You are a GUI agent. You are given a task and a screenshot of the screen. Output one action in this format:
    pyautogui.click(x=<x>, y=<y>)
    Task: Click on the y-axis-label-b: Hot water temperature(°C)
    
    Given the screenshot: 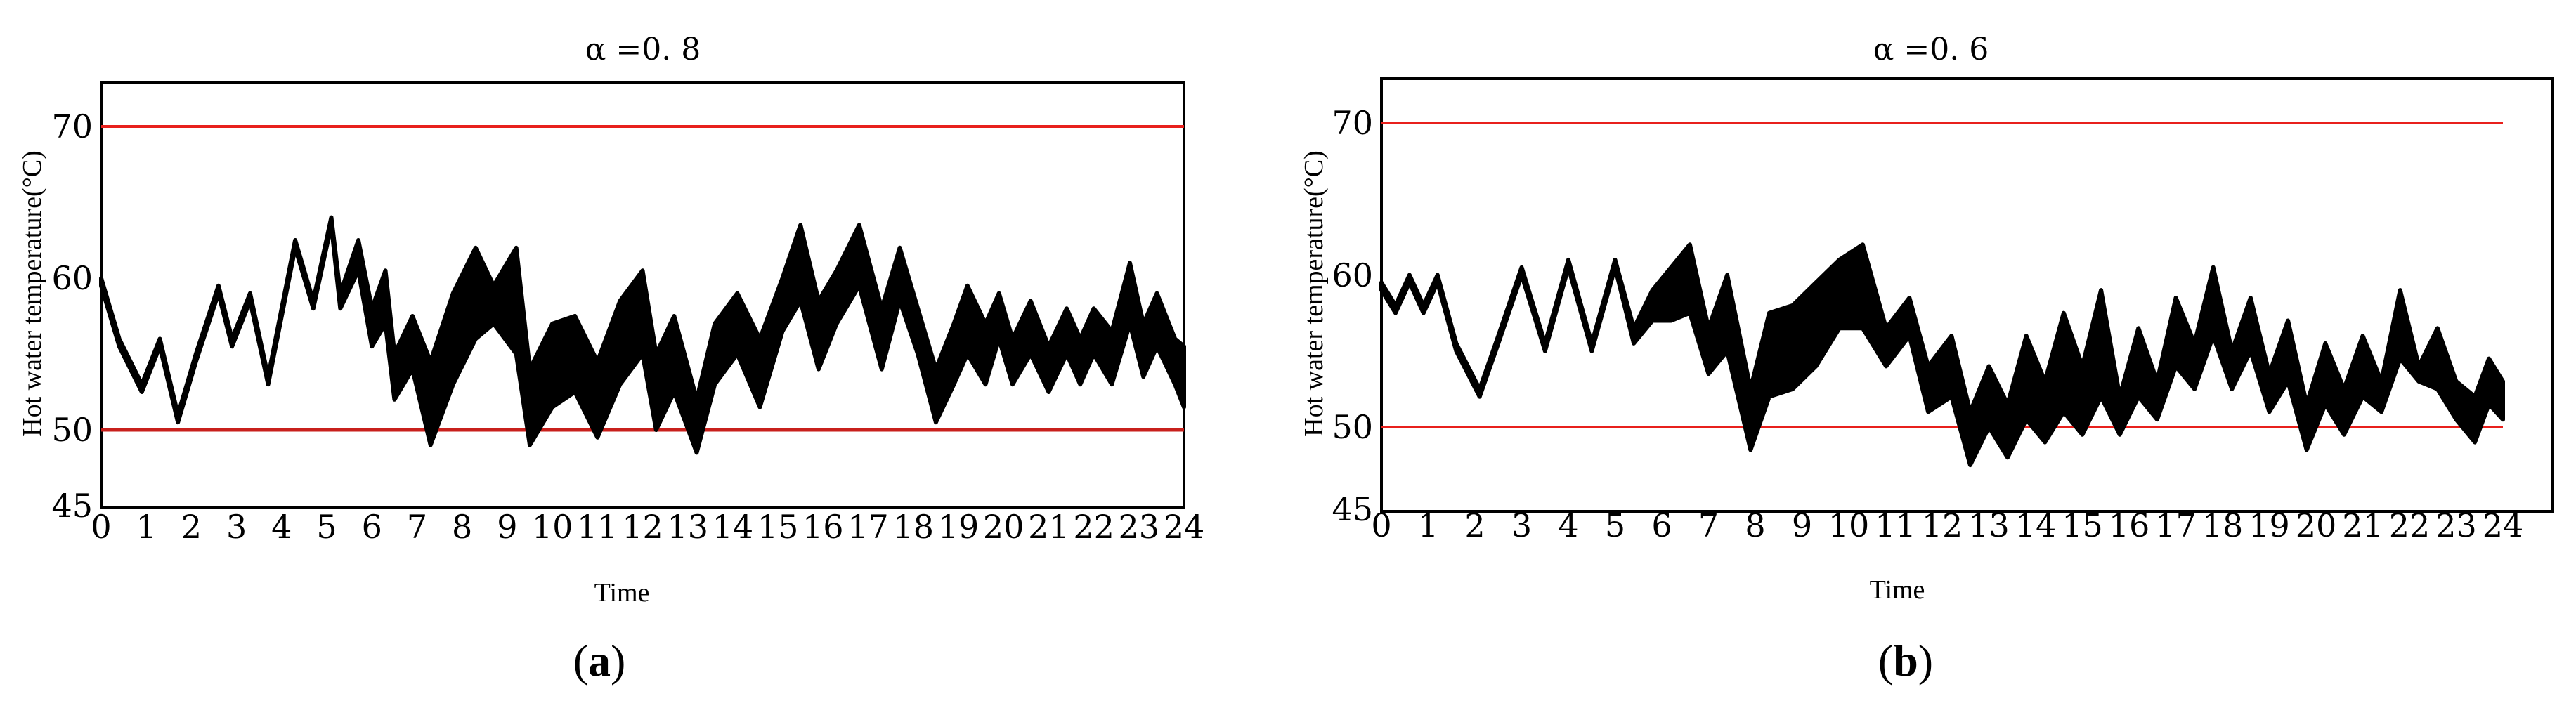 What is the action you would take?
    pyautogui.click(x=1314, y=293)
    